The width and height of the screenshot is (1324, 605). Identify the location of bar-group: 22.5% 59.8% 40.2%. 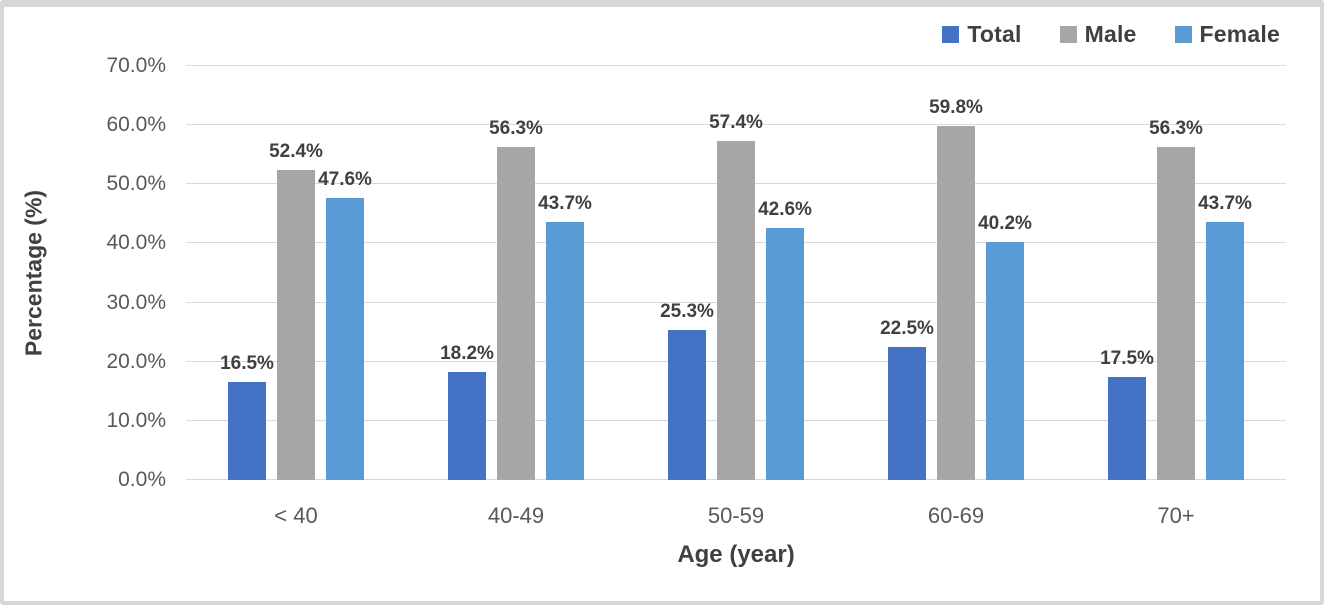
(956, 273).